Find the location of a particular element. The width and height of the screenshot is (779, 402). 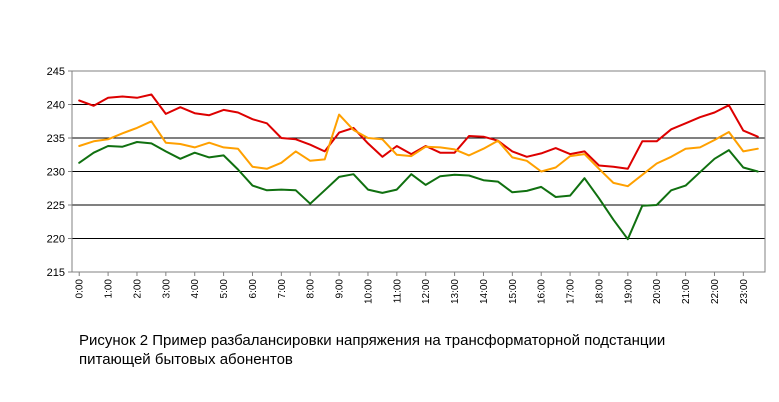

x-tick-label: 2:00 is located at coordinates (137, 289).